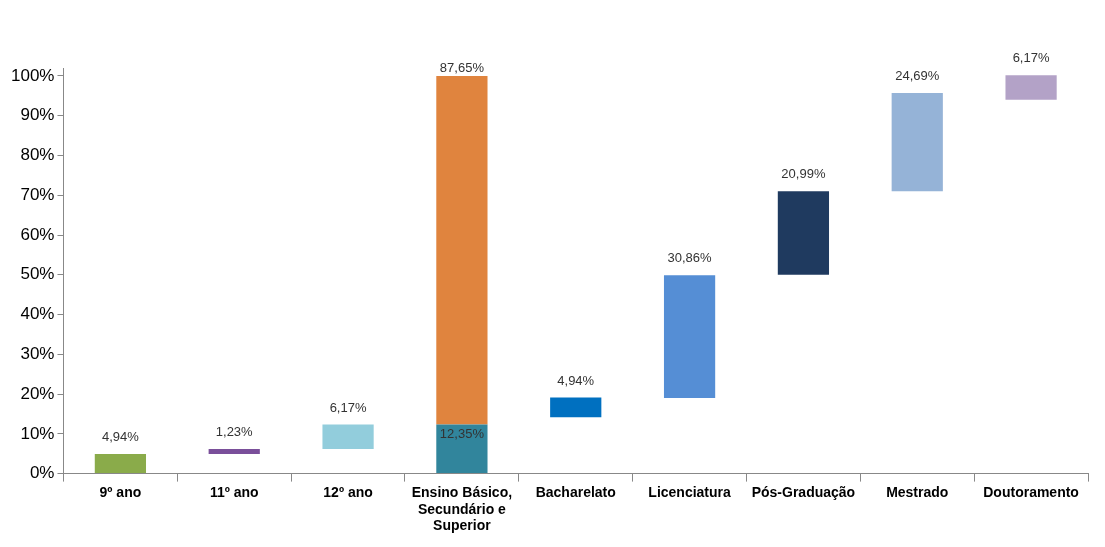 This screenshot has width=1105, height=547. What do you see at coordinates (234, 491) in the screenshot?
I see `x-tick-label: 11º ano` at bounding box center [234, 491].